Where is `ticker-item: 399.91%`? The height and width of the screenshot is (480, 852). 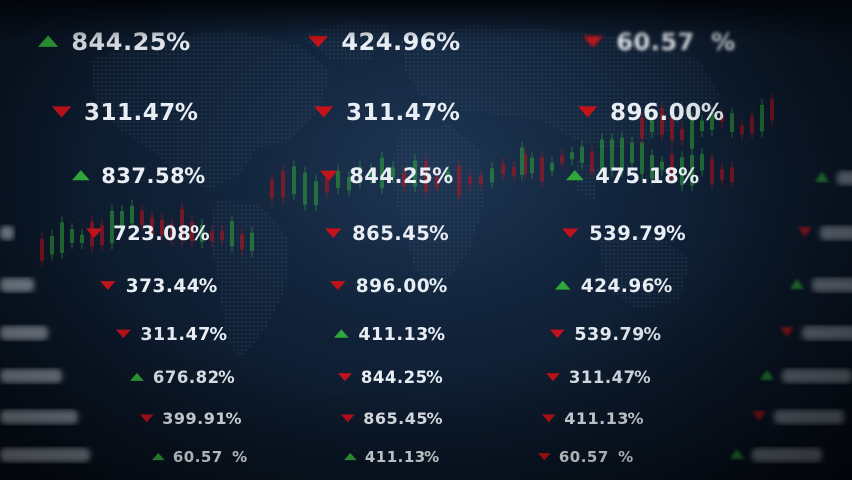
ticker-item: 399.91% is located at coordinates (190, 418).